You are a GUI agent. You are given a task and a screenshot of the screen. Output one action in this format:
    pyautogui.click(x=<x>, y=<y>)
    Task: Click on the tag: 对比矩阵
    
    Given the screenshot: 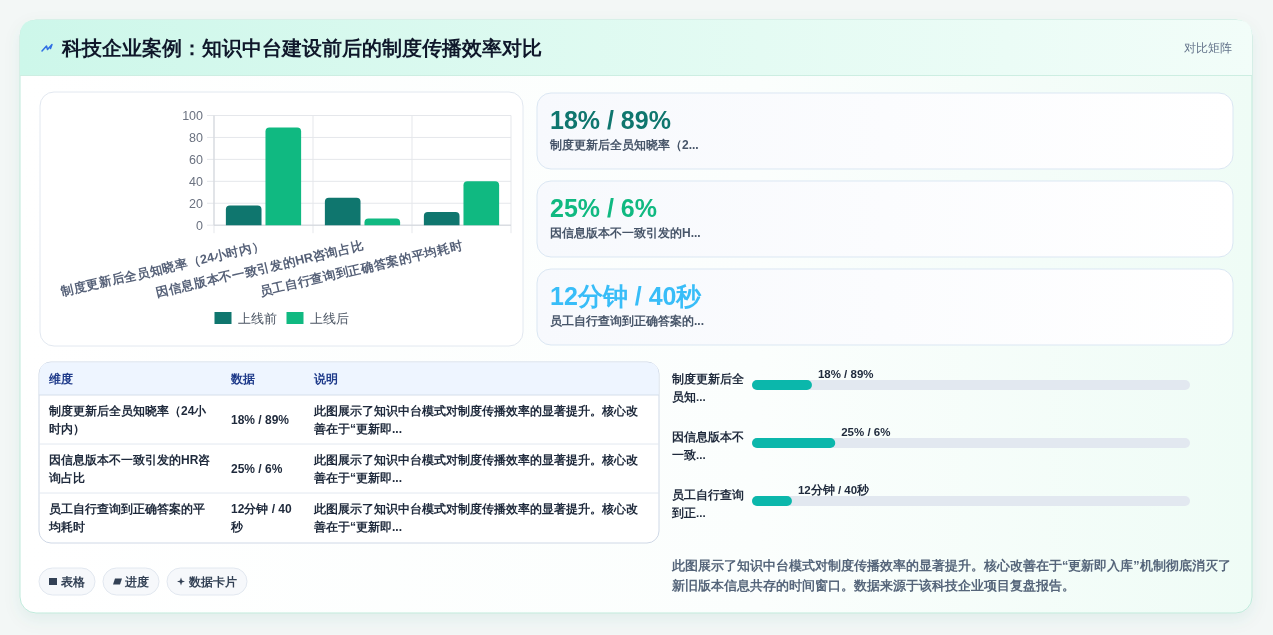 What is the action you would take?
    pyautogui.click(x=1208, y=48)
    